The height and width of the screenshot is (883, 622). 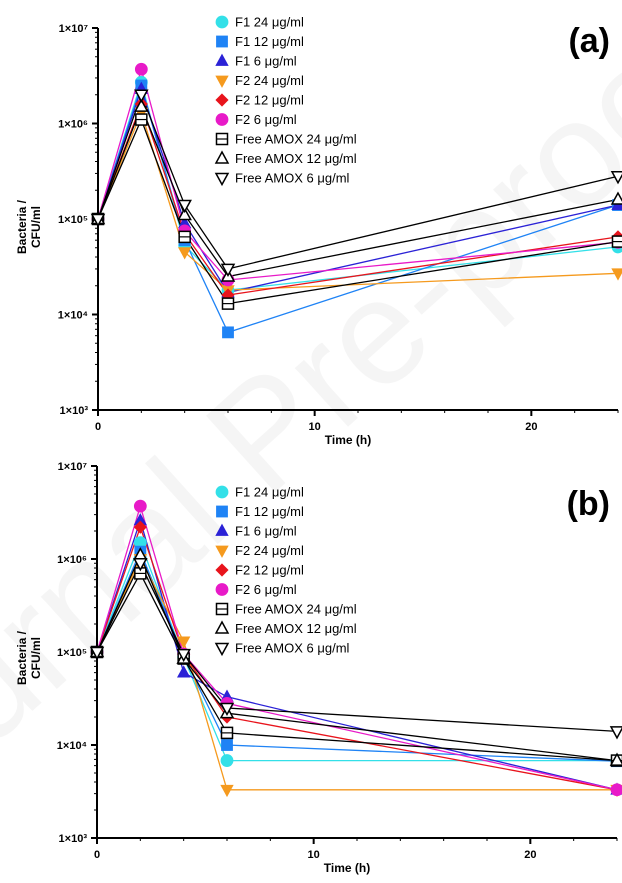 What do you see at coordinates (589, 41) in the screenshot?
I see `panel-label: (a)` at bounding box center [589, 41].